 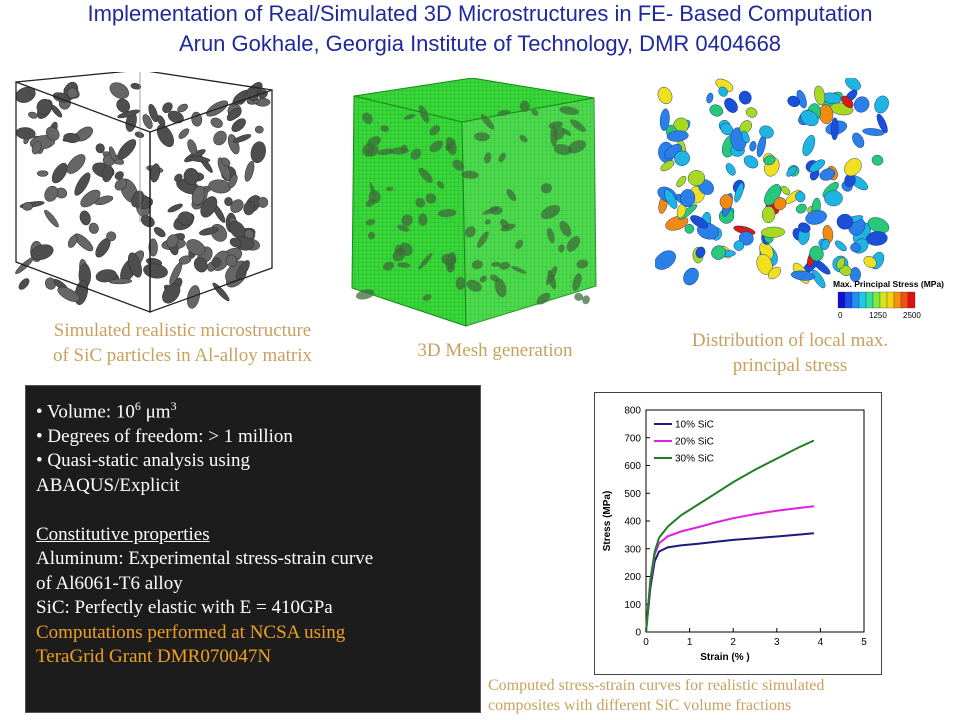 I want to click on y-tick-label: 100, so click(x=632, y=605).